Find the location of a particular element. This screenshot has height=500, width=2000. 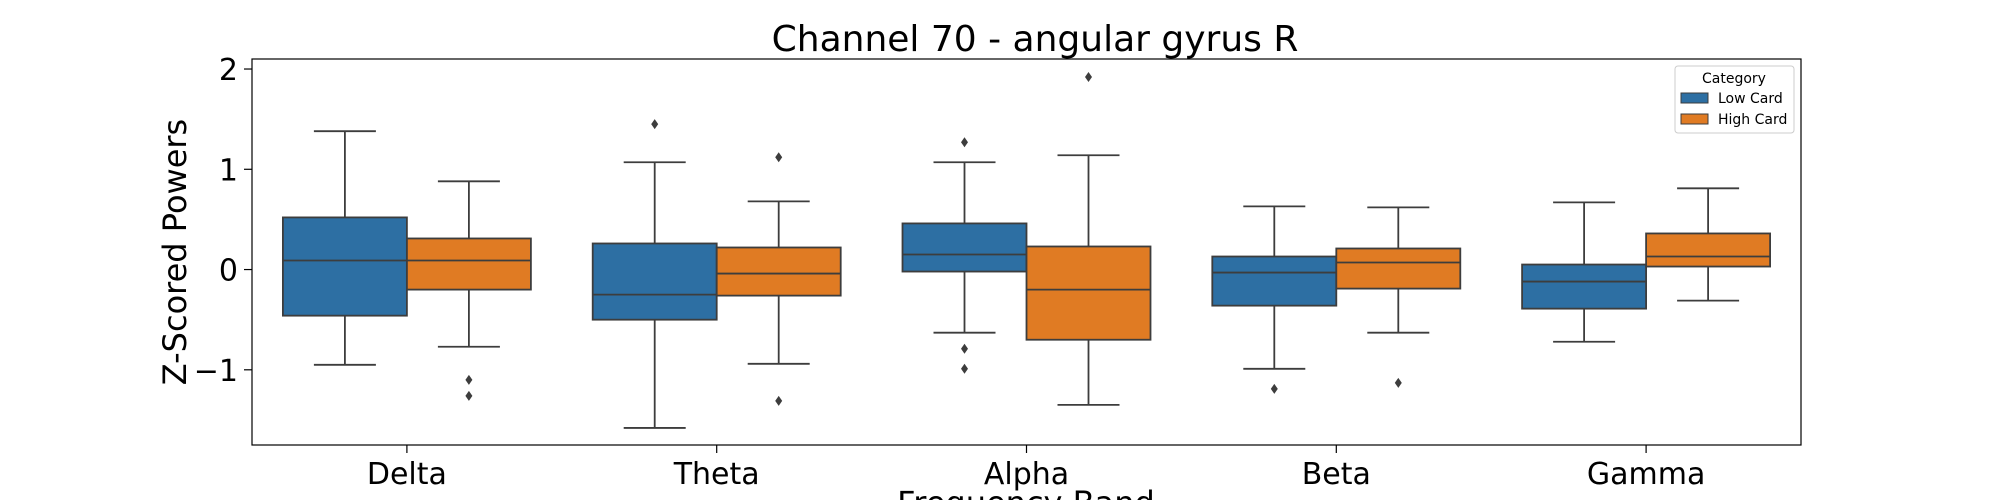

y-axis-label: Z-Scored Powers is located at coordinates (175, 252).